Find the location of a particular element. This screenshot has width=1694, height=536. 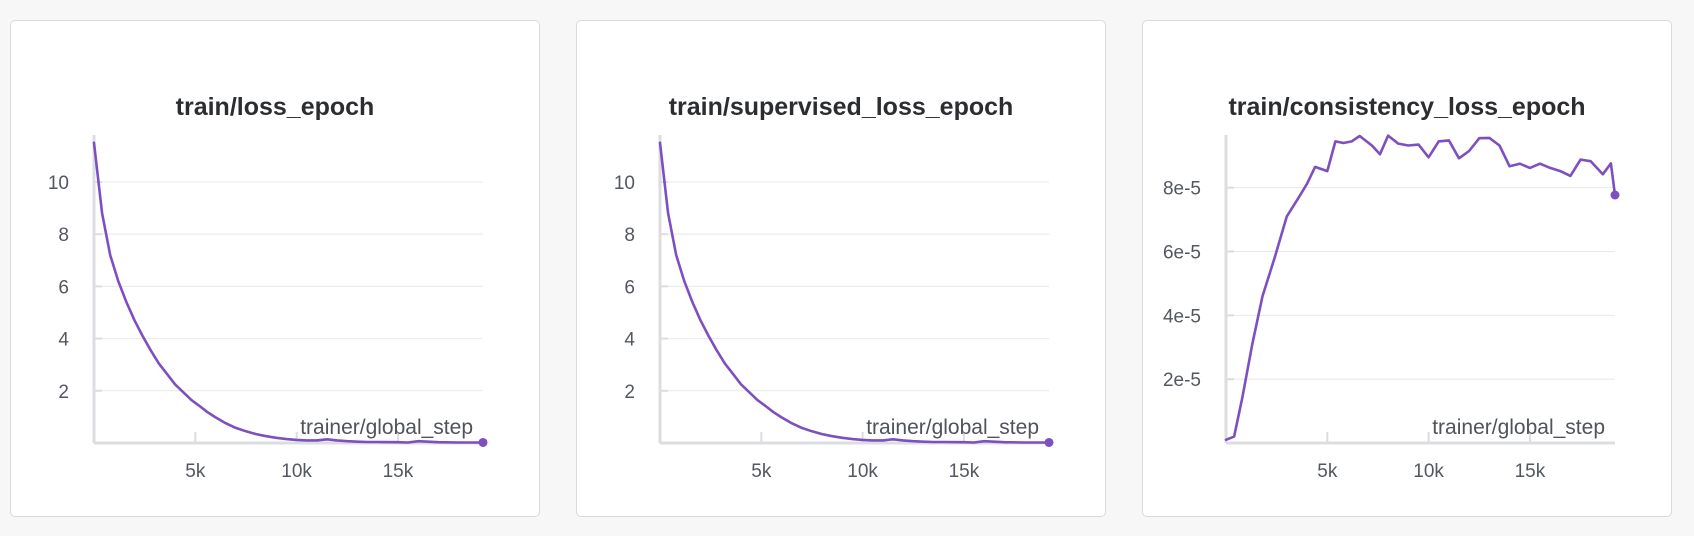

chart-title: train/loss_epoch is located at coordinates (275, 107).